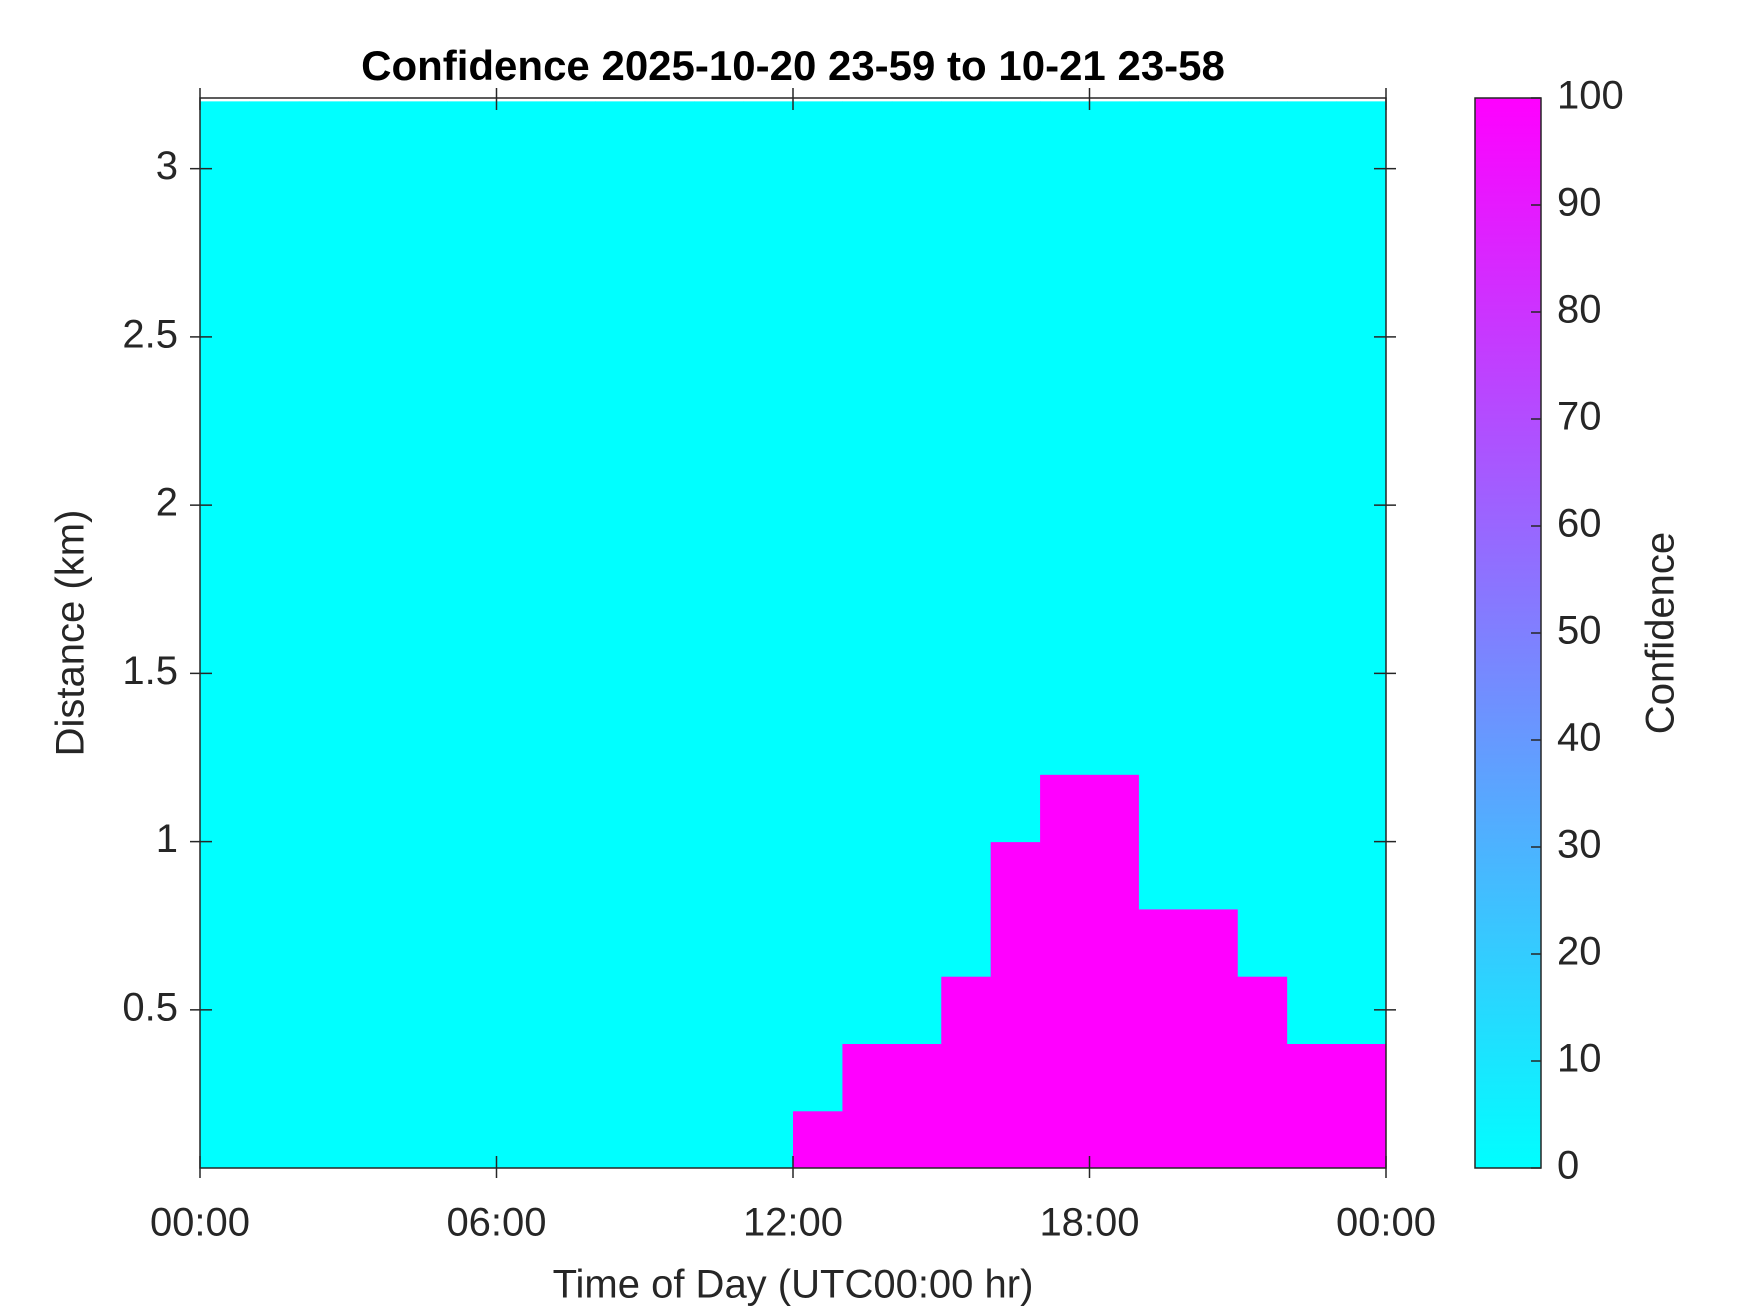  What do you see at coordinates (1386, 1223) in the screenshot?
I see `x-tick-label: 00:00` at bounding box center [1386, 1223].